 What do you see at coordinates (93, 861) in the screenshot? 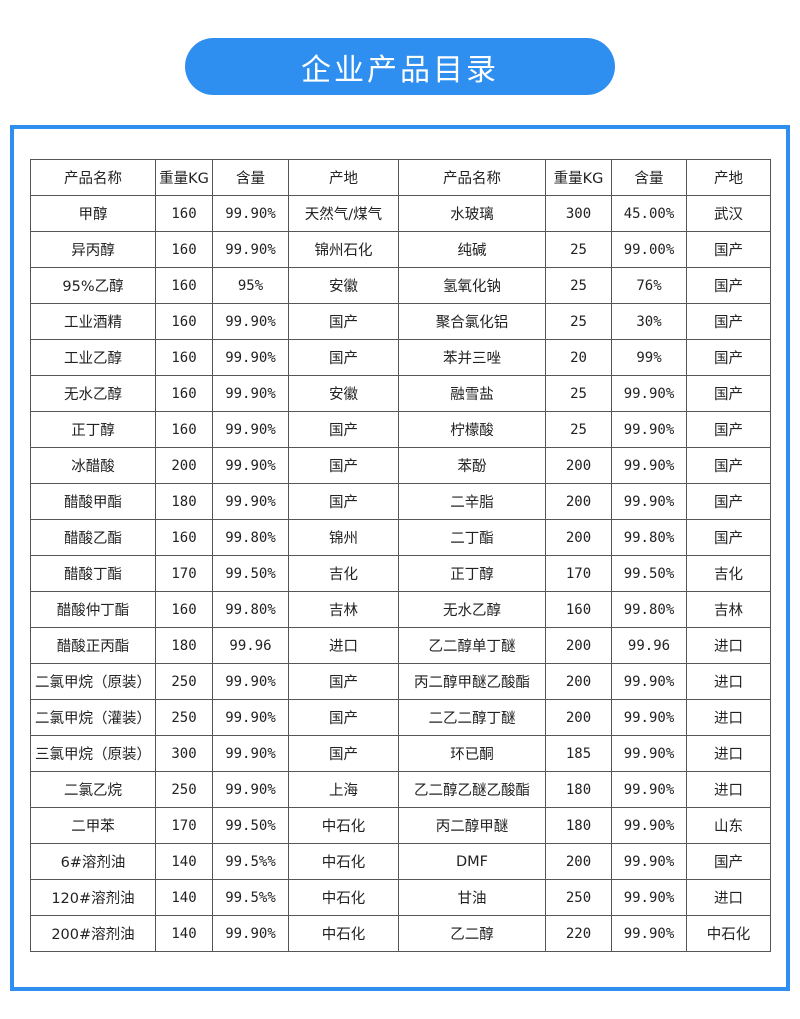
I see `cell-product-name: 6#溶剂油` at bounding box center [93, 861].